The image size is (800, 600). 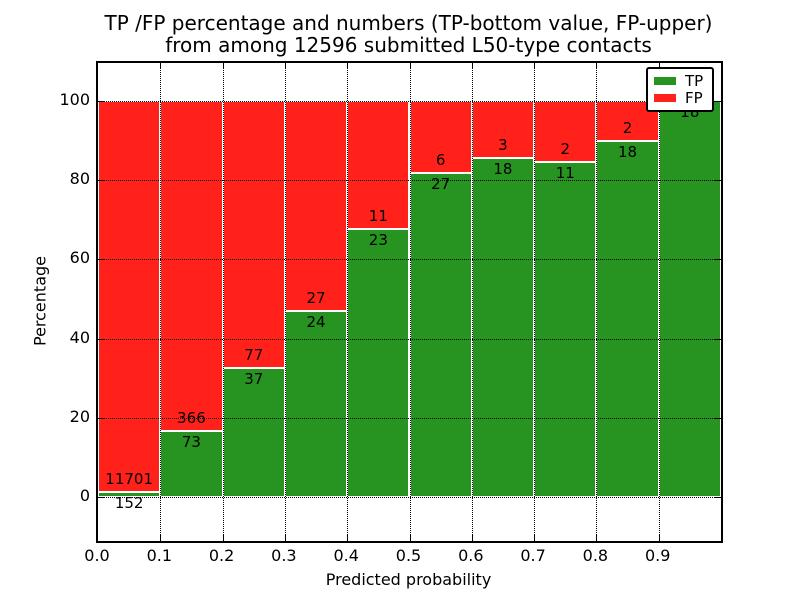 What do you see at coordinates (191, 442) in the screenshot?
I see `bar-label-tp: 73` at bounding box center [191, 442].